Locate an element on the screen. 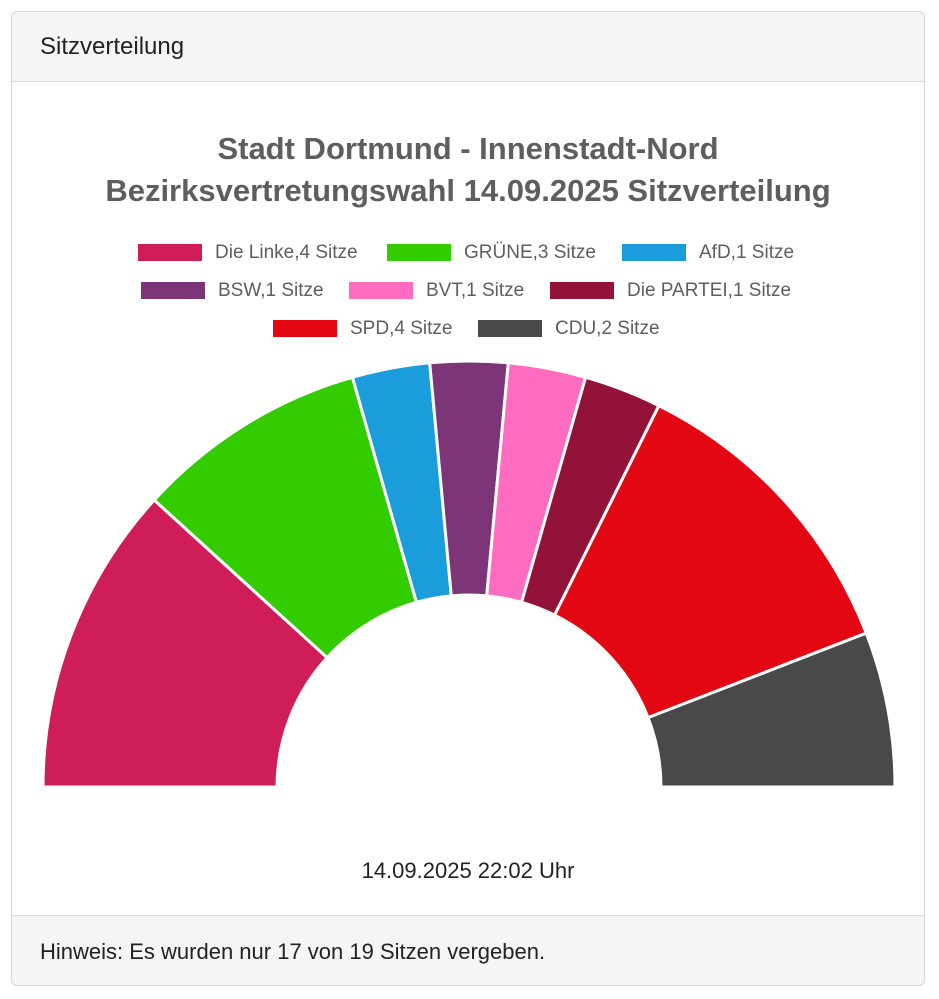 The image size is (939, 999). legend-label-bvt: BVT,1 Sitze is located at coordinates (475, 290).